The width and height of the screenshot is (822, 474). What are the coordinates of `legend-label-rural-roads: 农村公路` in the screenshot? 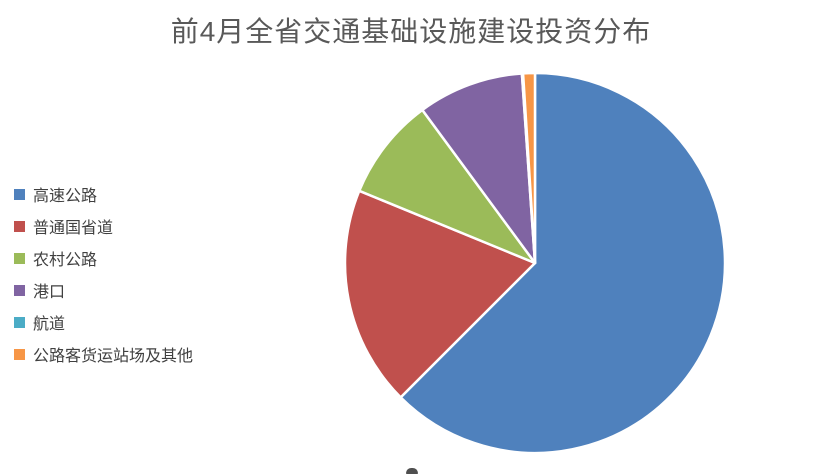 It's located at (65, 260).